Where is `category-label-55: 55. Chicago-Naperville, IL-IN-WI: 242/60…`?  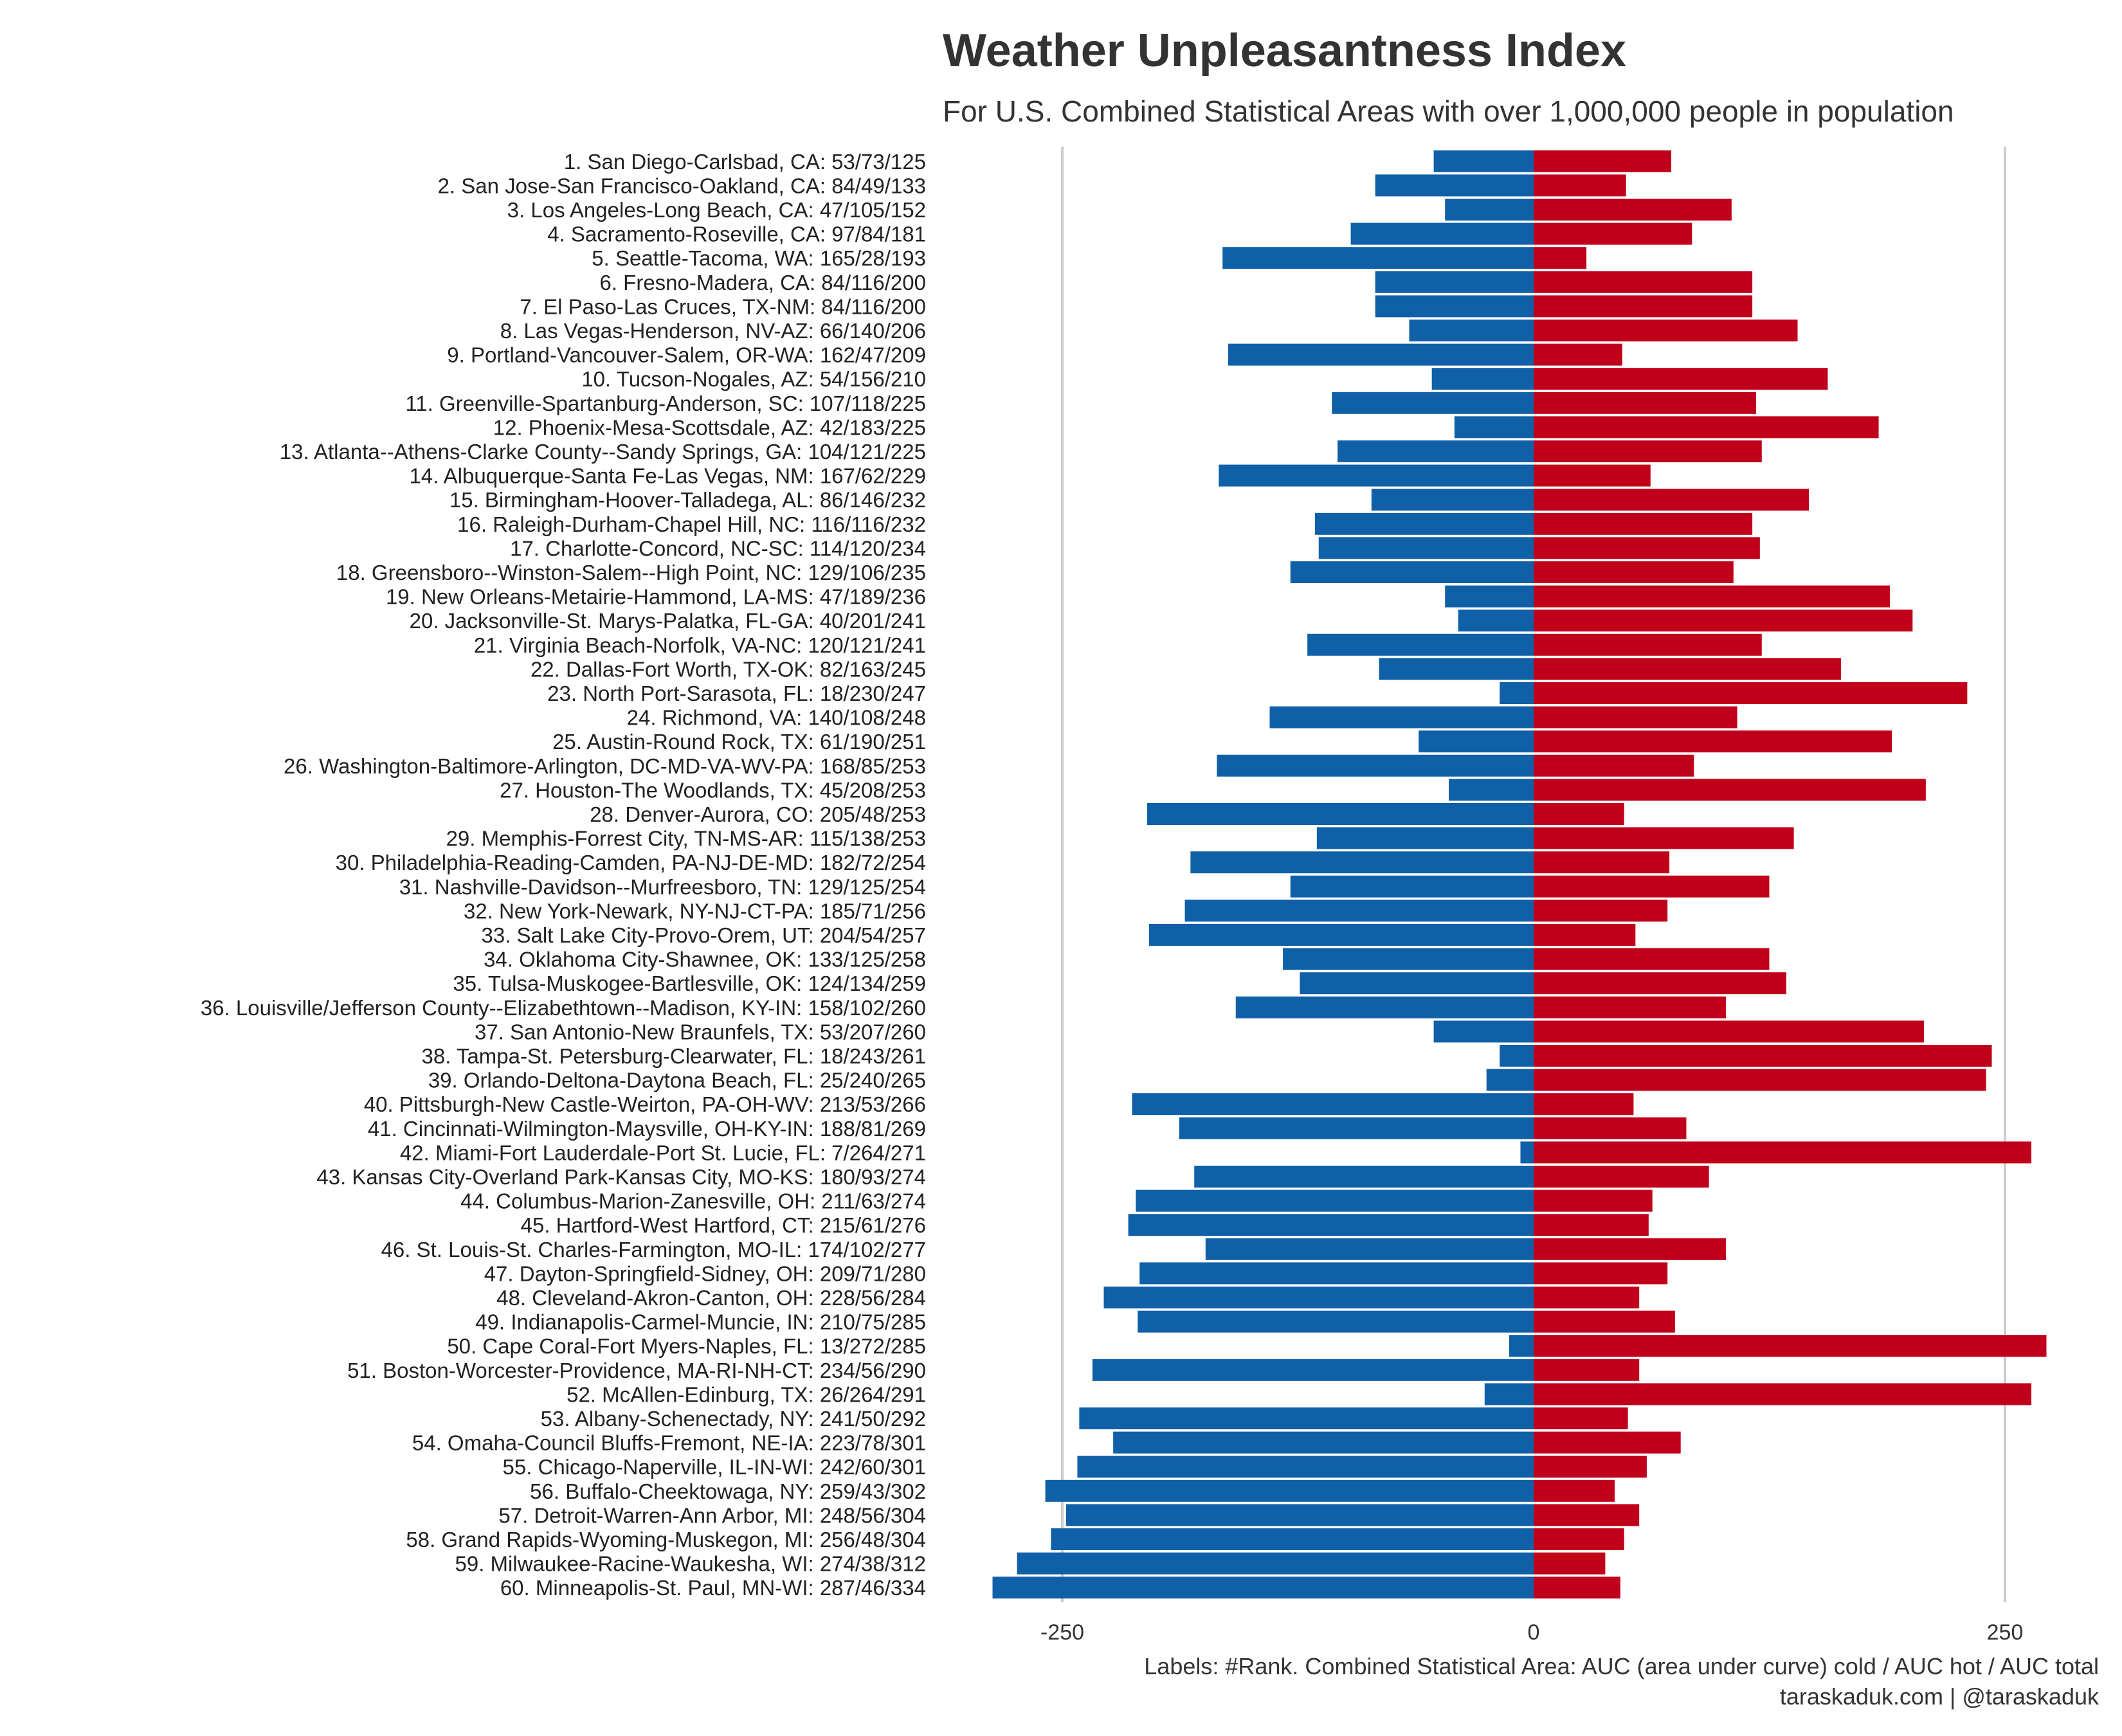 category-label-55: 55. Chicago-Naperville, IL-IN-WI: 242/60… is located at coordinates (715, 1467).